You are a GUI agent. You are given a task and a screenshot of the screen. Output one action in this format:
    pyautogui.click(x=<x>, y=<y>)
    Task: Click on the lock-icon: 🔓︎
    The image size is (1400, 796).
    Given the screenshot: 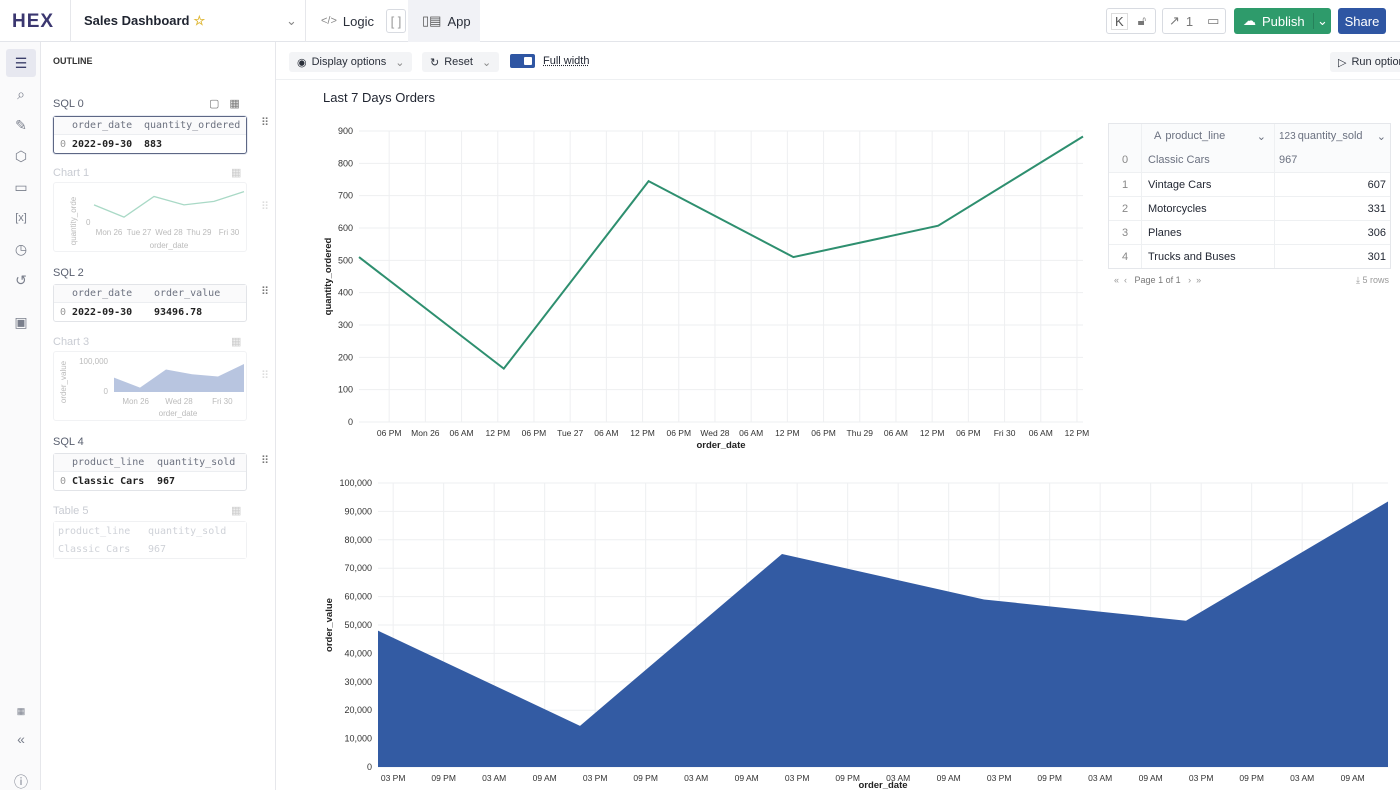 What is the action you would take?
    pyautogui.click(x=1142, y=20)
    